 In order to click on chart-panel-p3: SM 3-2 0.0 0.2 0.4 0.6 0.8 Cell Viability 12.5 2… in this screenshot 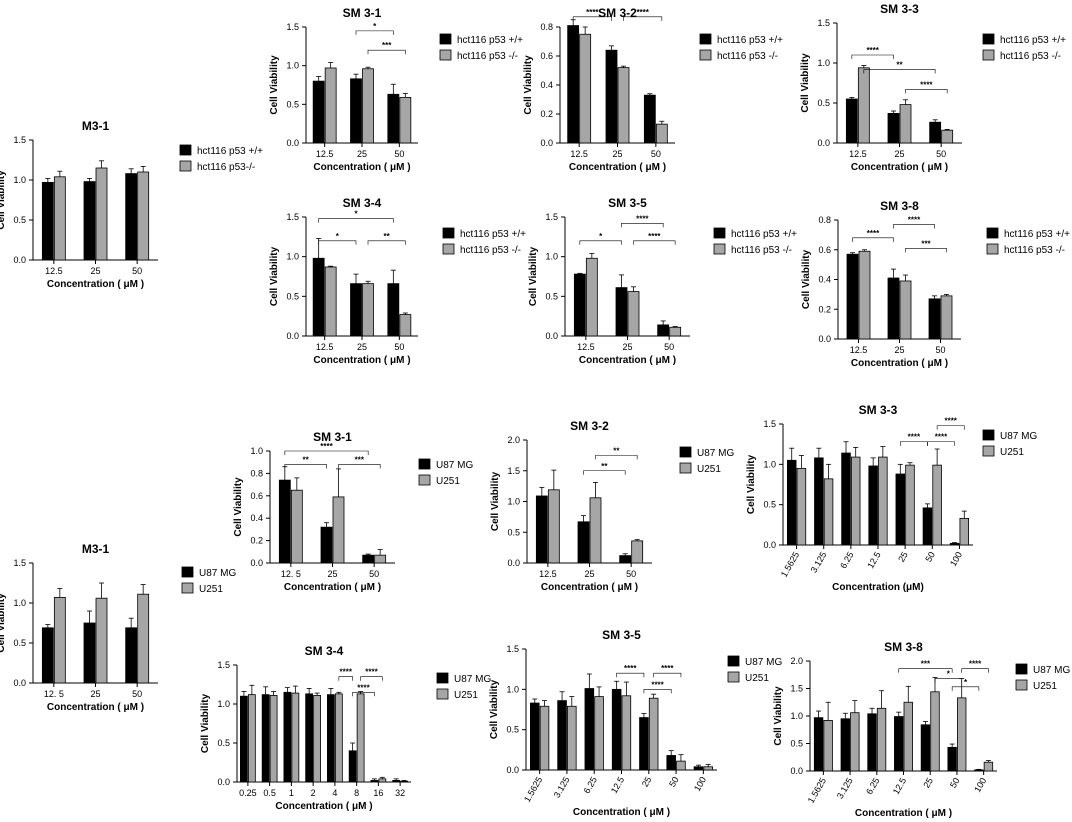, I will do `click(653, 89)`.